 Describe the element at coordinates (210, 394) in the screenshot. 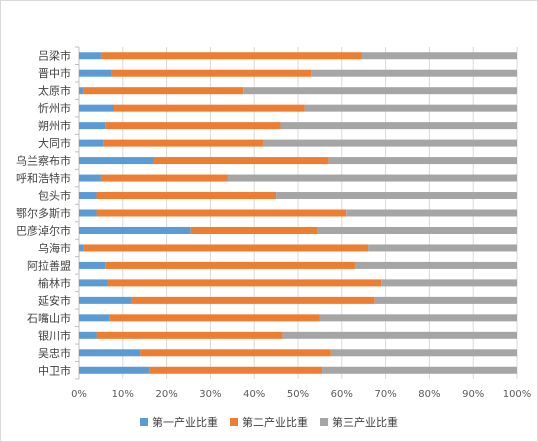

I see `x-tick-label: 30%` at that location.